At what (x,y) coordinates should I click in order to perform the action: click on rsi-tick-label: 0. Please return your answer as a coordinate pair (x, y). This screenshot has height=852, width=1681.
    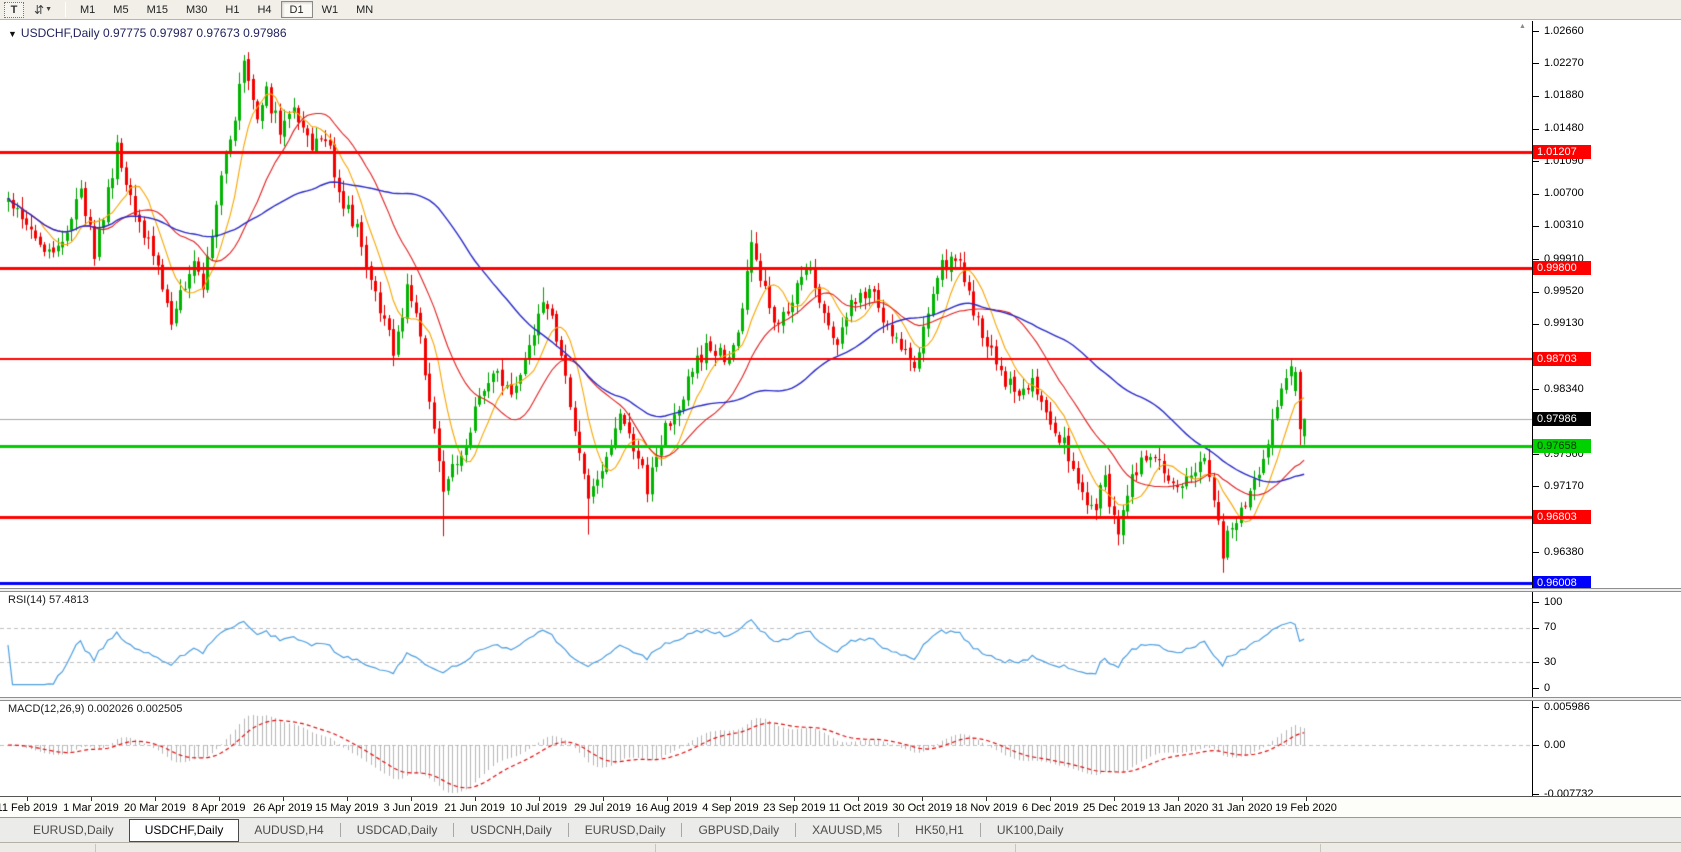
    Looking at the image, I should click on (1547, 687).